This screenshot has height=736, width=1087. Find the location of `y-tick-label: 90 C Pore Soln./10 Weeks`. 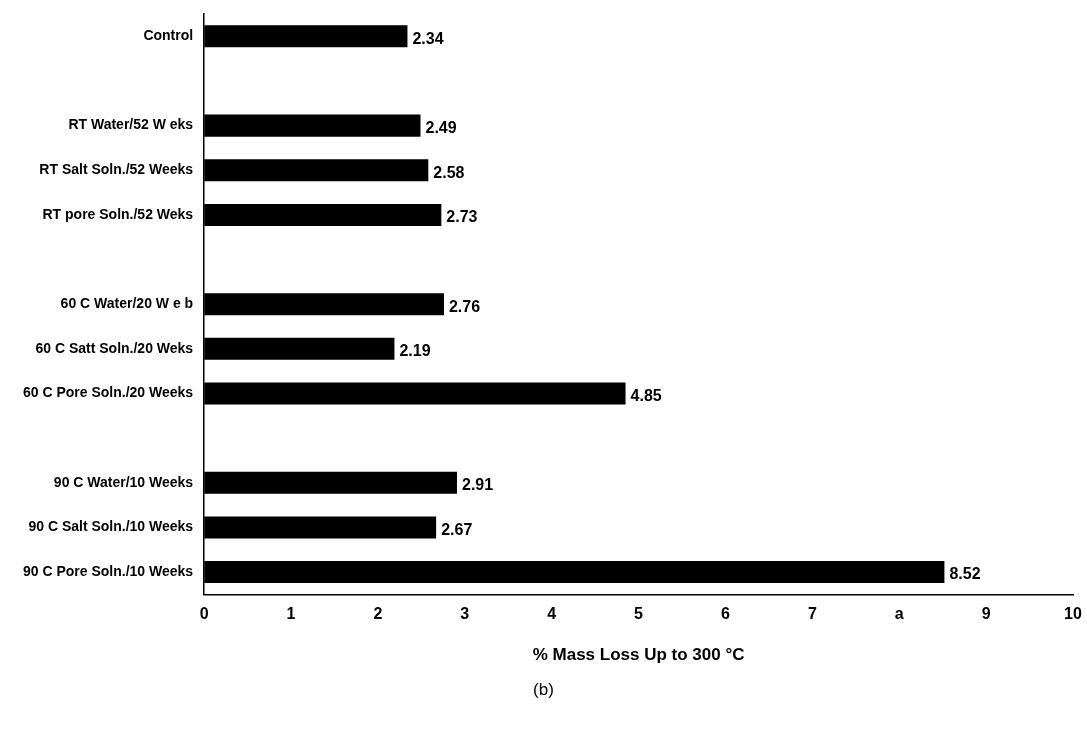

y-tick-label: 90 C Pore Soln./10 Weeks is located at coordinates (108, 570).